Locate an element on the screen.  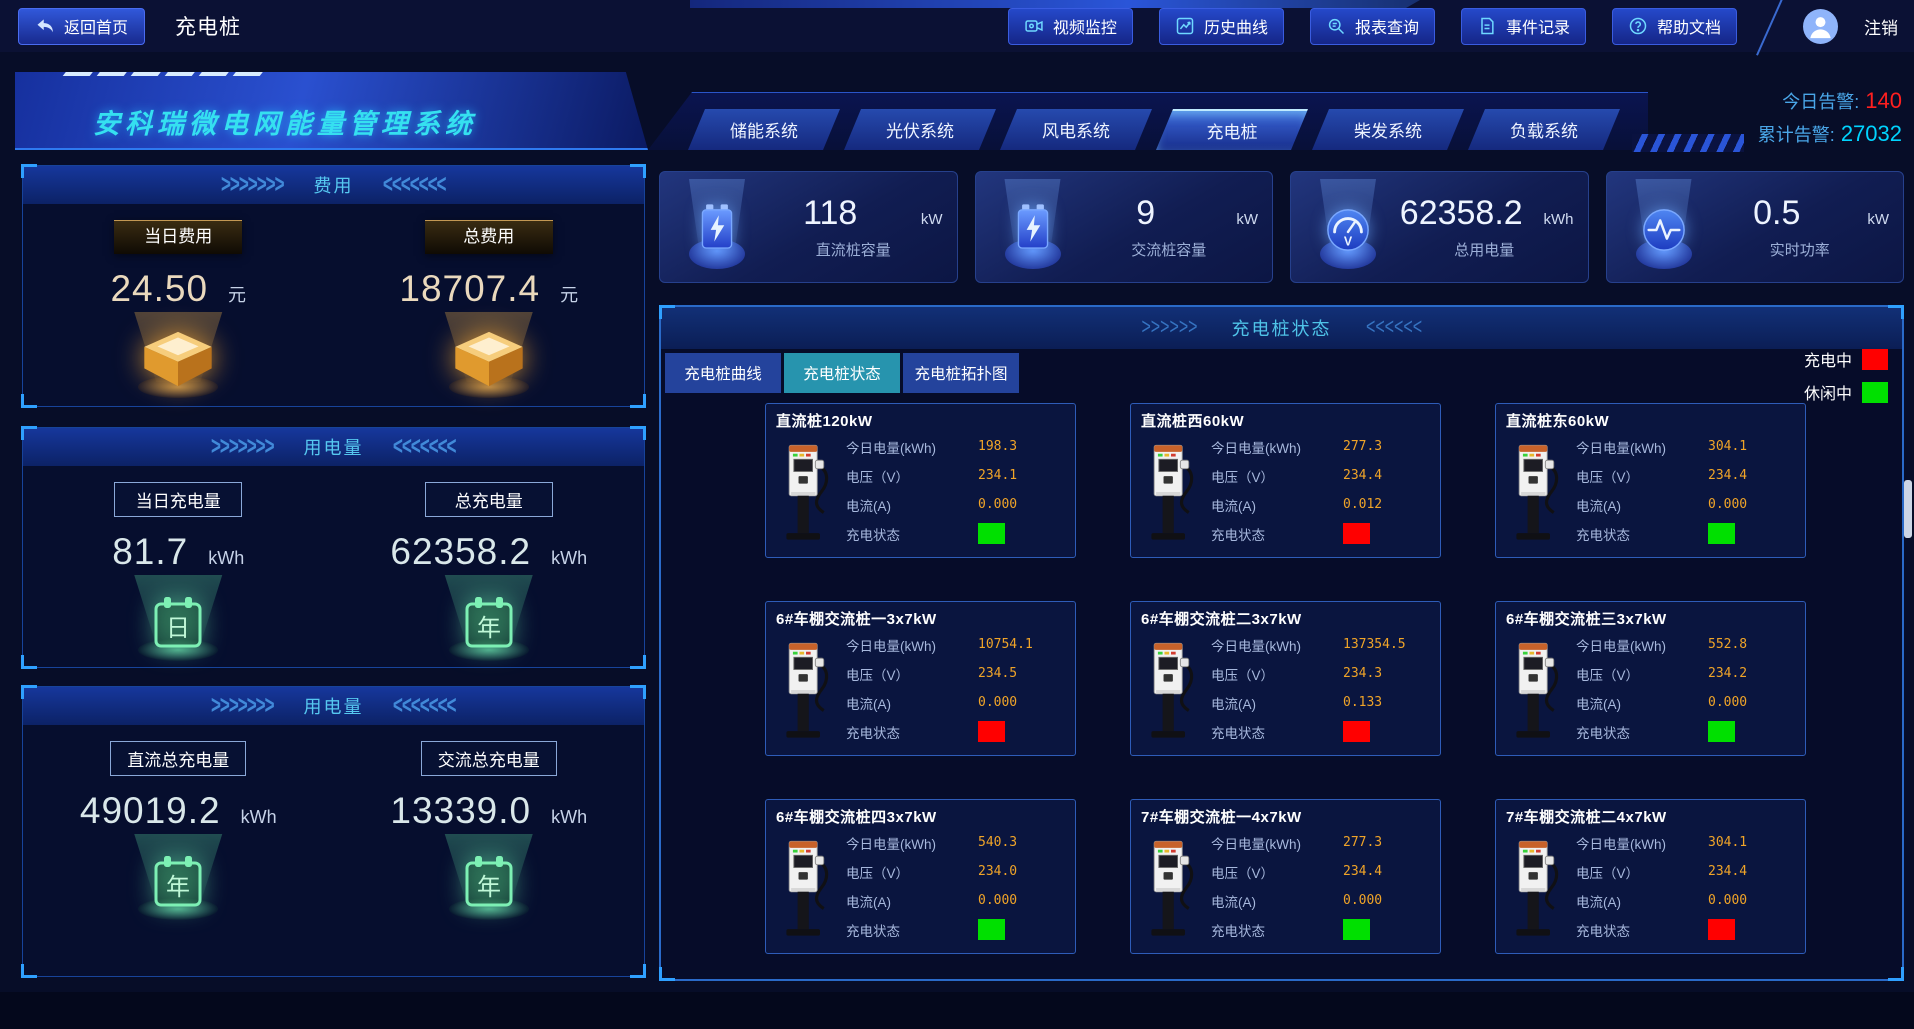
cost-panel-title: 费用 is located at coordinates (333, 186).